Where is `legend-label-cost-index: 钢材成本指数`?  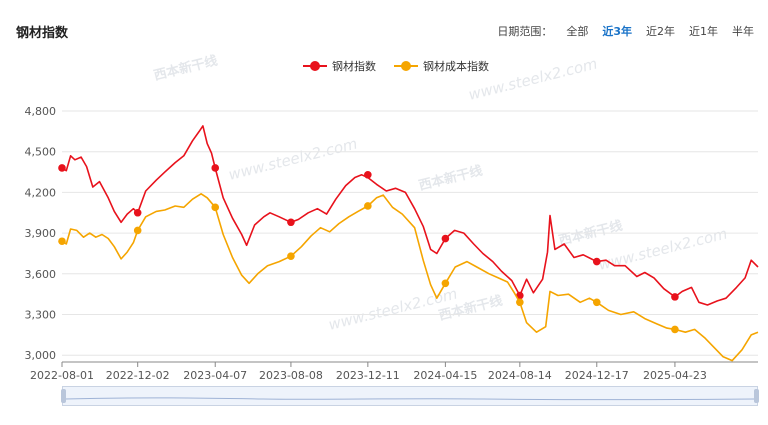
legend-label-cost-index: 钢材成本指数 is located at coordinates (456, 66).